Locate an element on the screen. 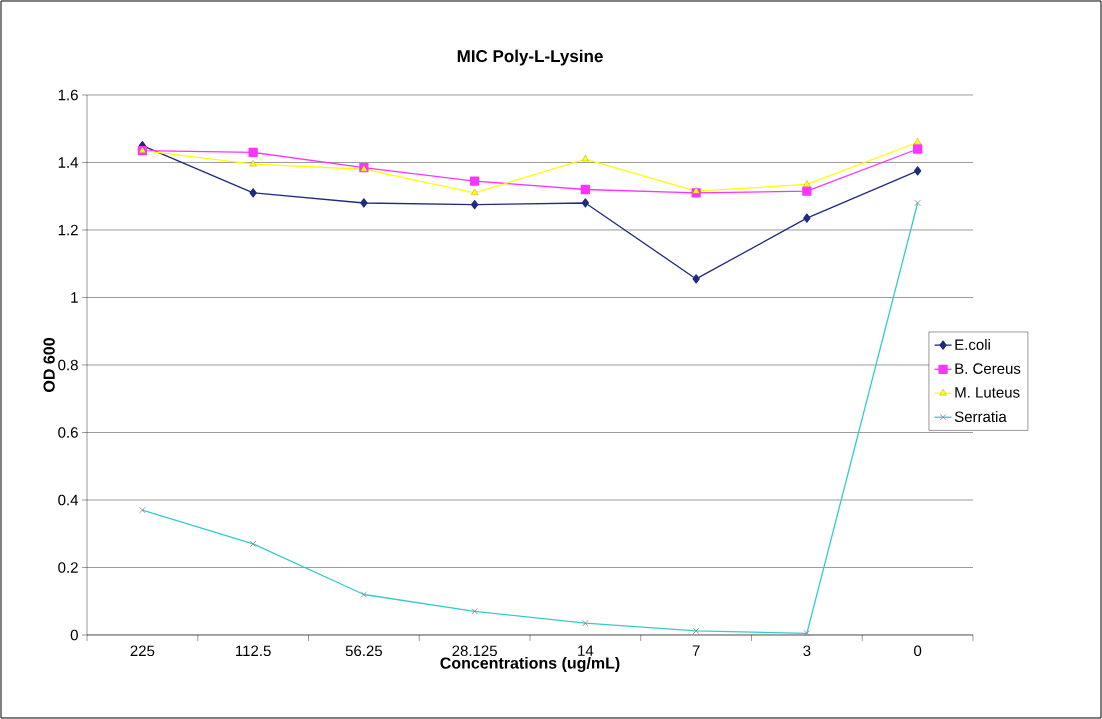  x-tick-label: 28.125 is located at coordinates (474, 651).